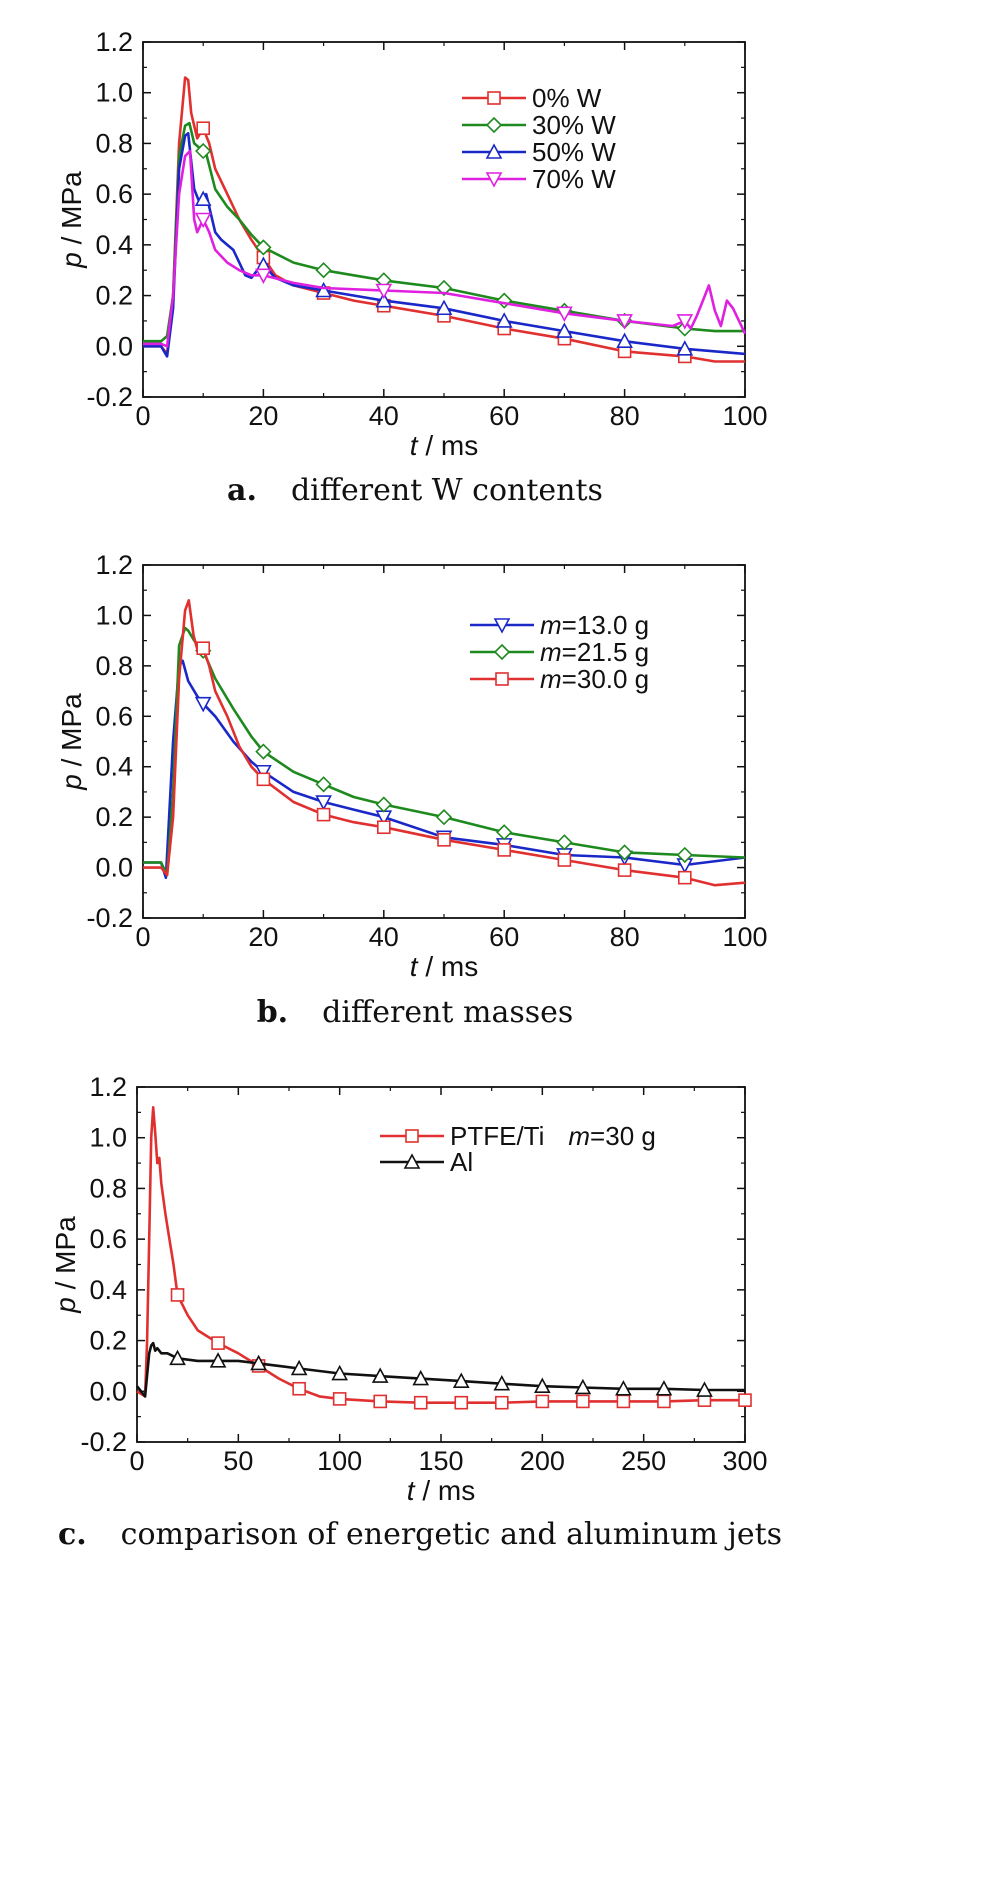 This screenshot has width=992, height=1890. I want to click on figure-caption: a. different W contents, so click(415, 490).